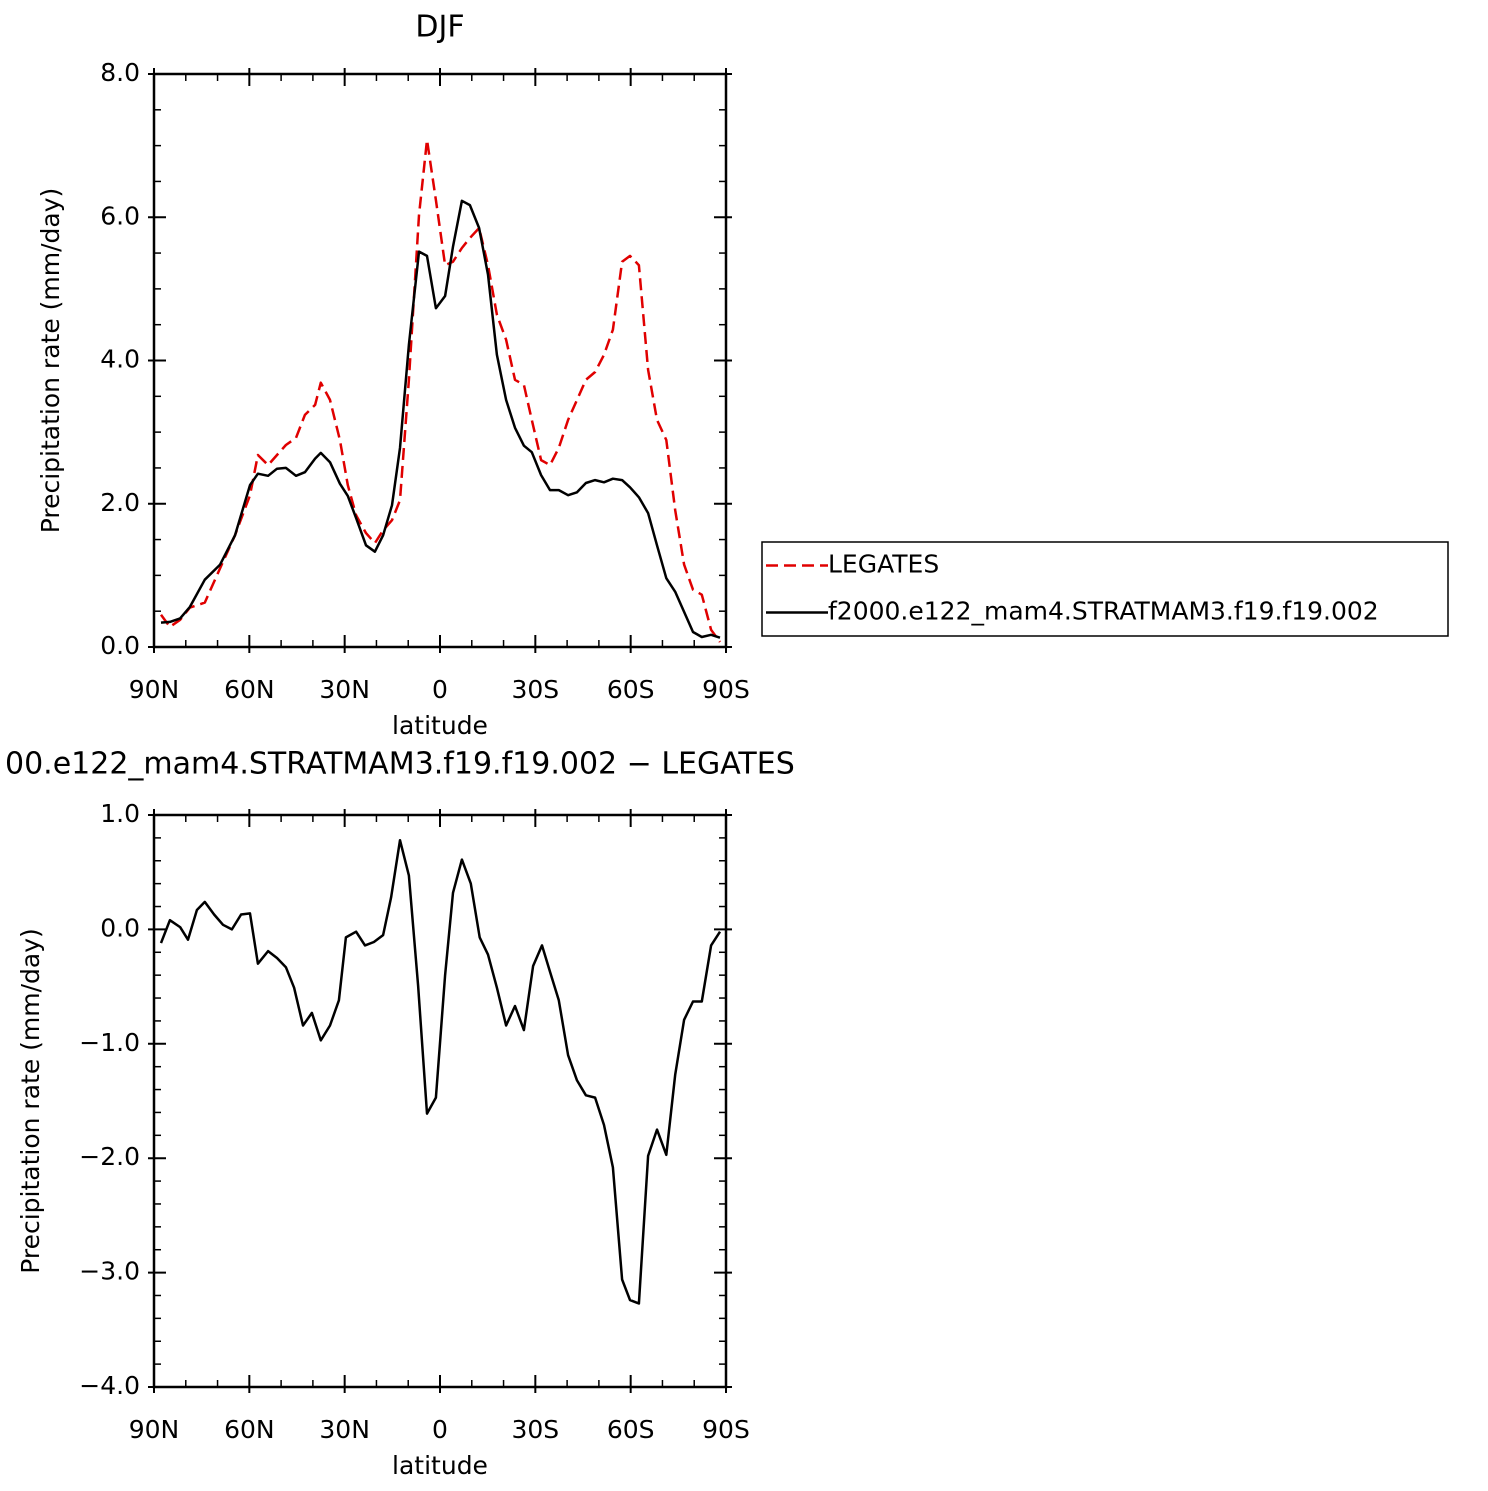 This screenshot has width=1488, height=1491. What do you see at coordinates (109, 1271) in the screenshot?
I see `y-tick-label: −3.0` at bounding box center [109, 1271].